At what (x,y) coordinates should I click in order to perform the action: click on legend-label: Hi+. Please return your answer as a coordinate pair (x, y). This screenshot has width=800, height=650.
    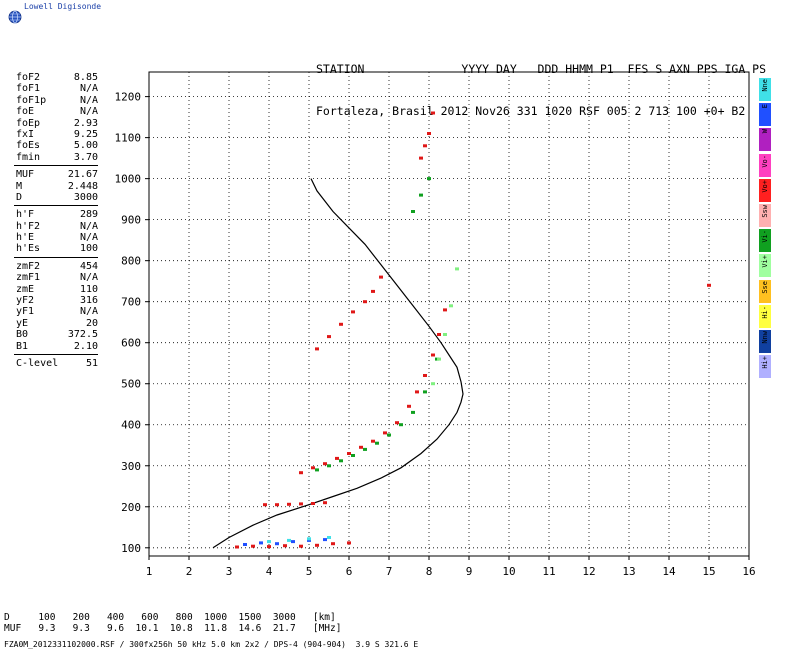
    Looking at the image, I should click on (765, 362).